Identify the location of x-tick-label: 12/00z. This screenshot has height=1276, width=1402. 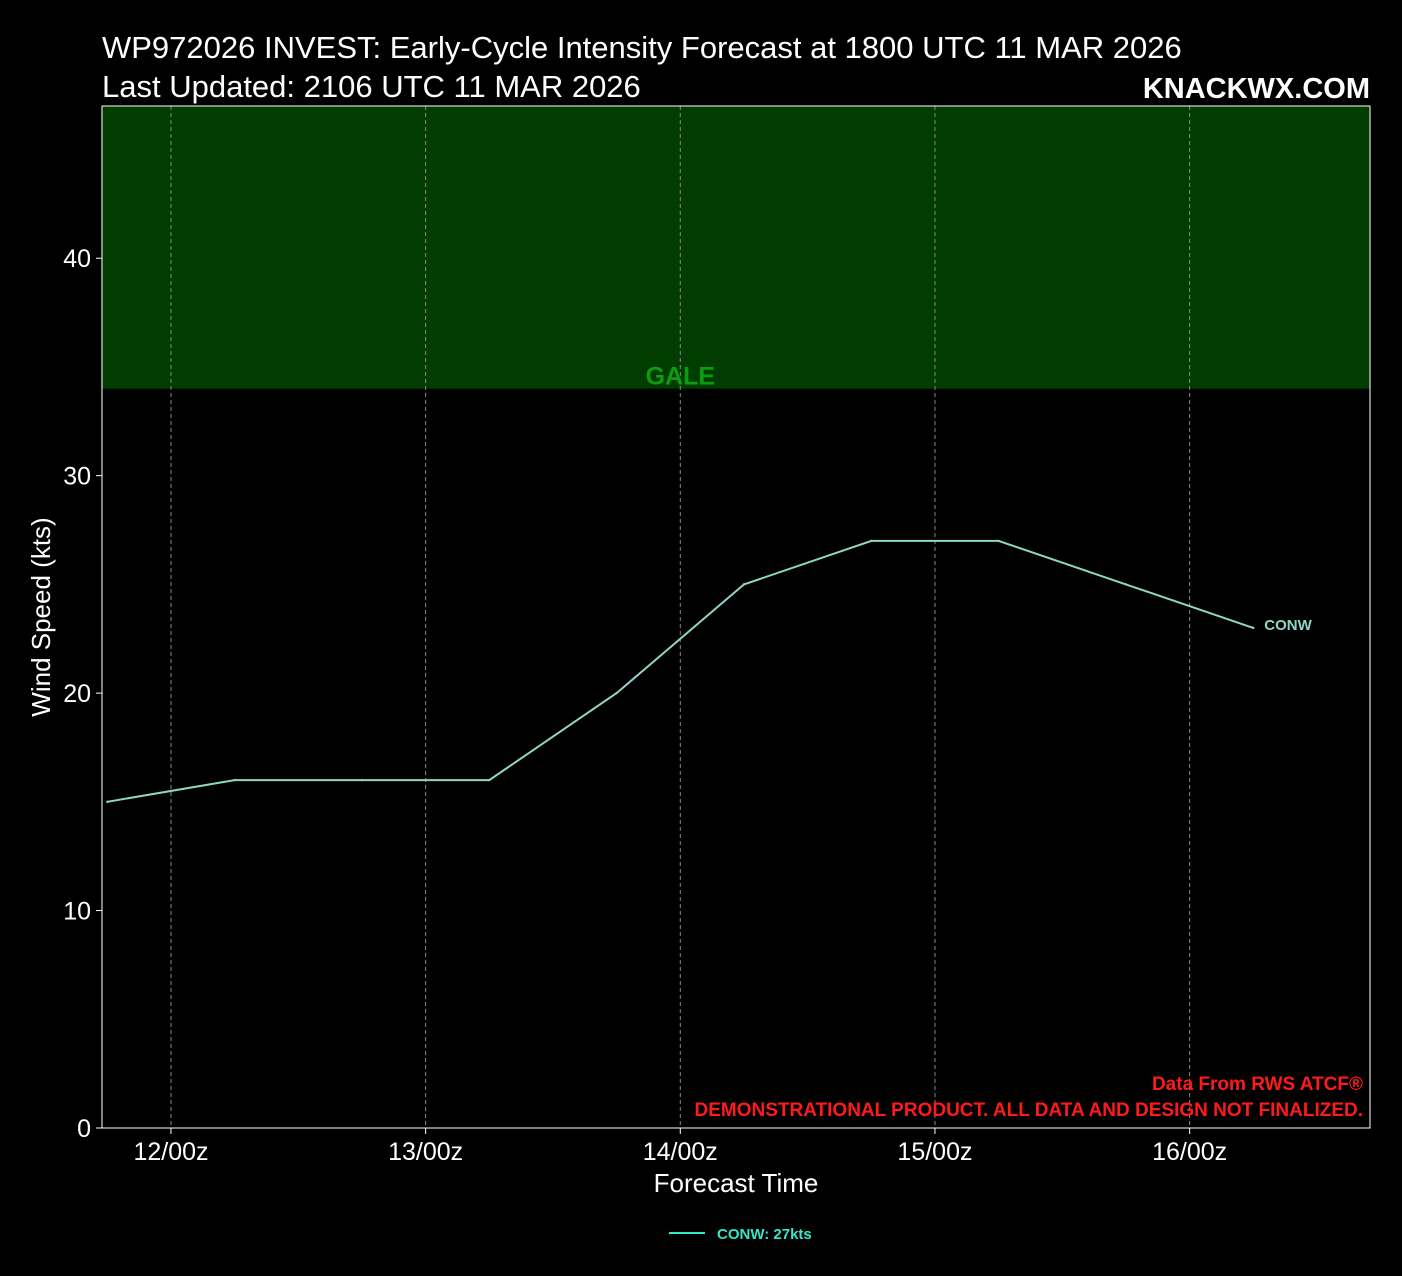
(170, 1152).